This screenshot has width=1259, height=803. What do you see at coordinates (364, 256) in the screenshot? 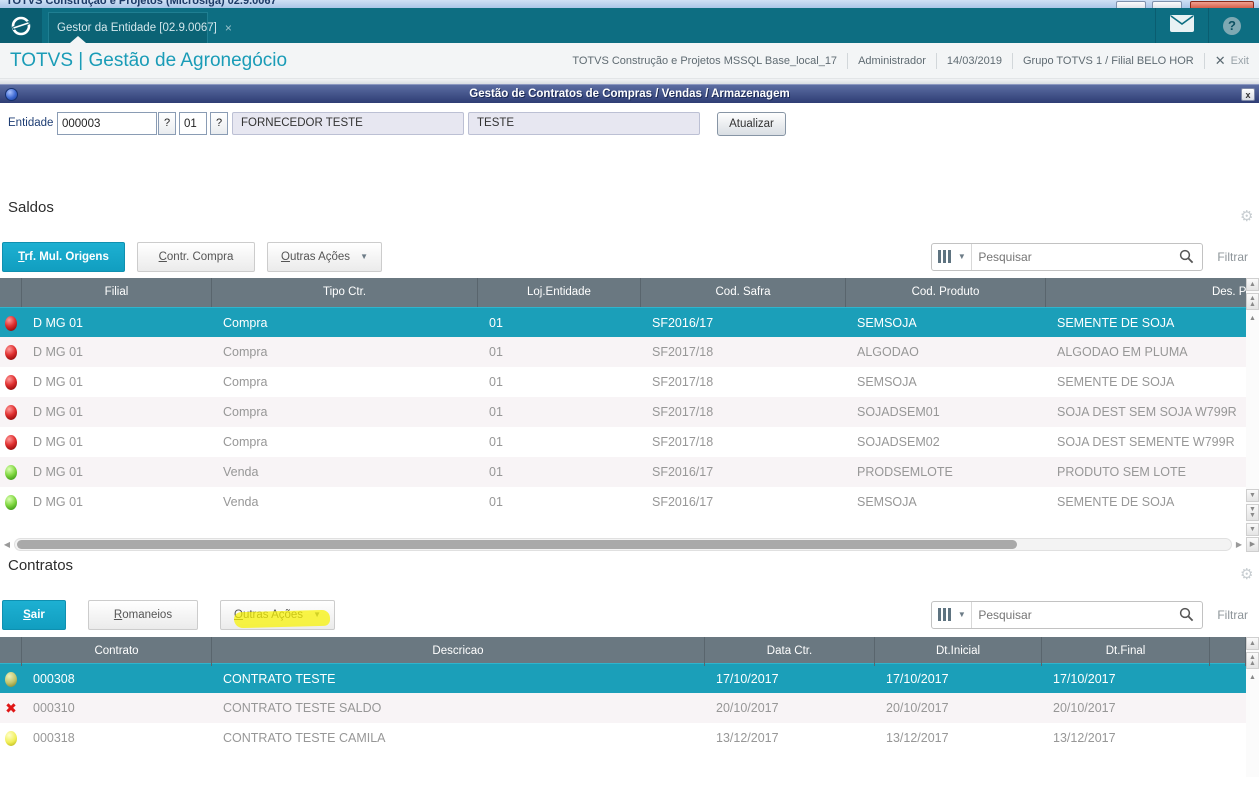
I see `chevron-down-icon: ▼` at bounding box center [364, 256].